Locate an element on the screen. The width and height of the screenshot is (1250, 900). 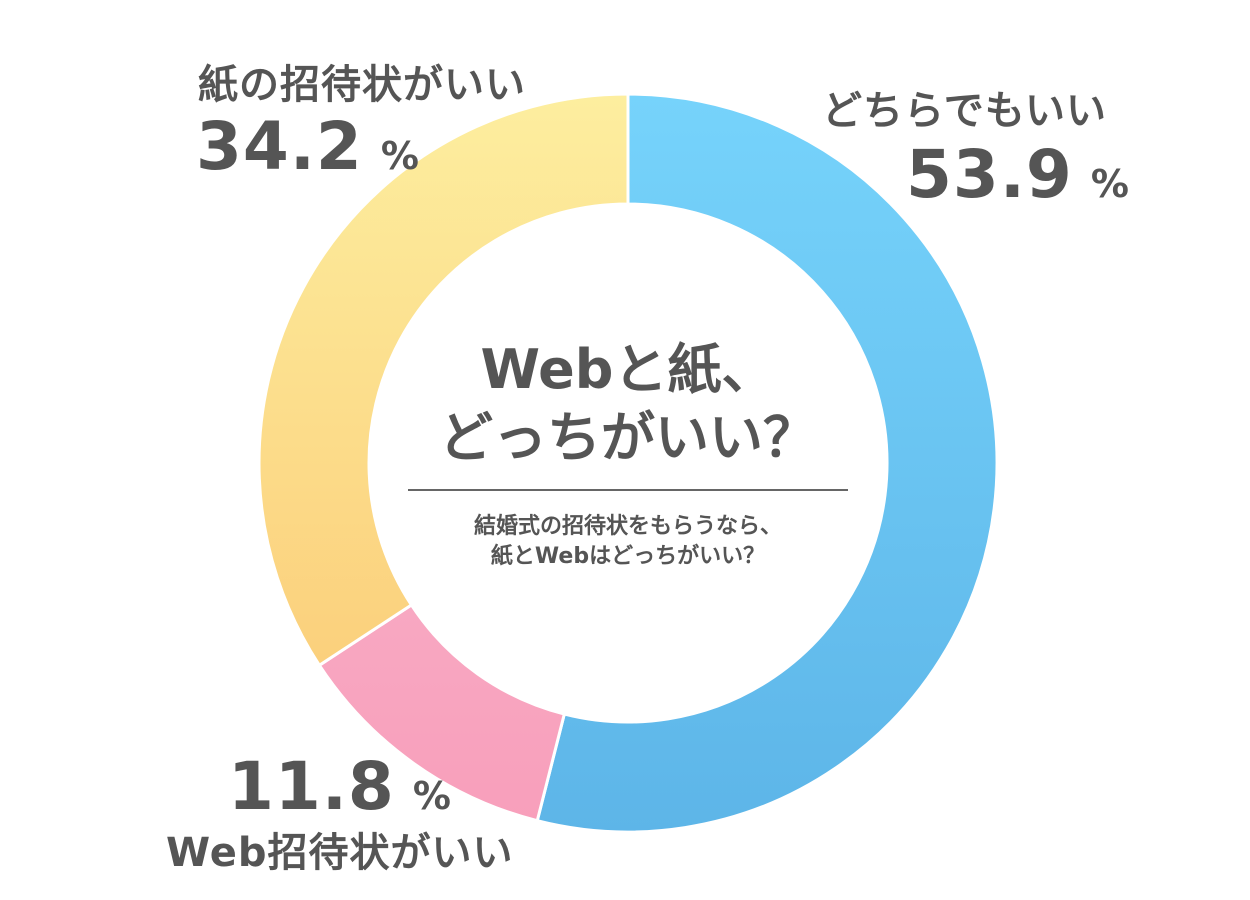
label-paper-unit: % is located at coordinates (399, 156).